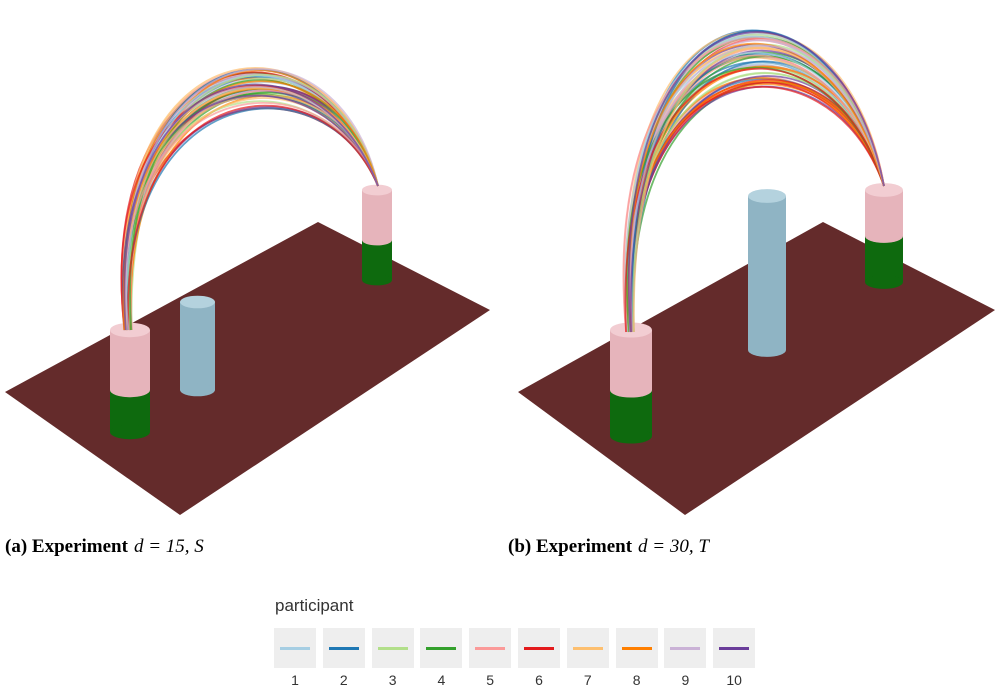  What do you see at coordinates (539, 680) in the screenshot?
I see `legend-label: 6` at bounding box center [539, 680].